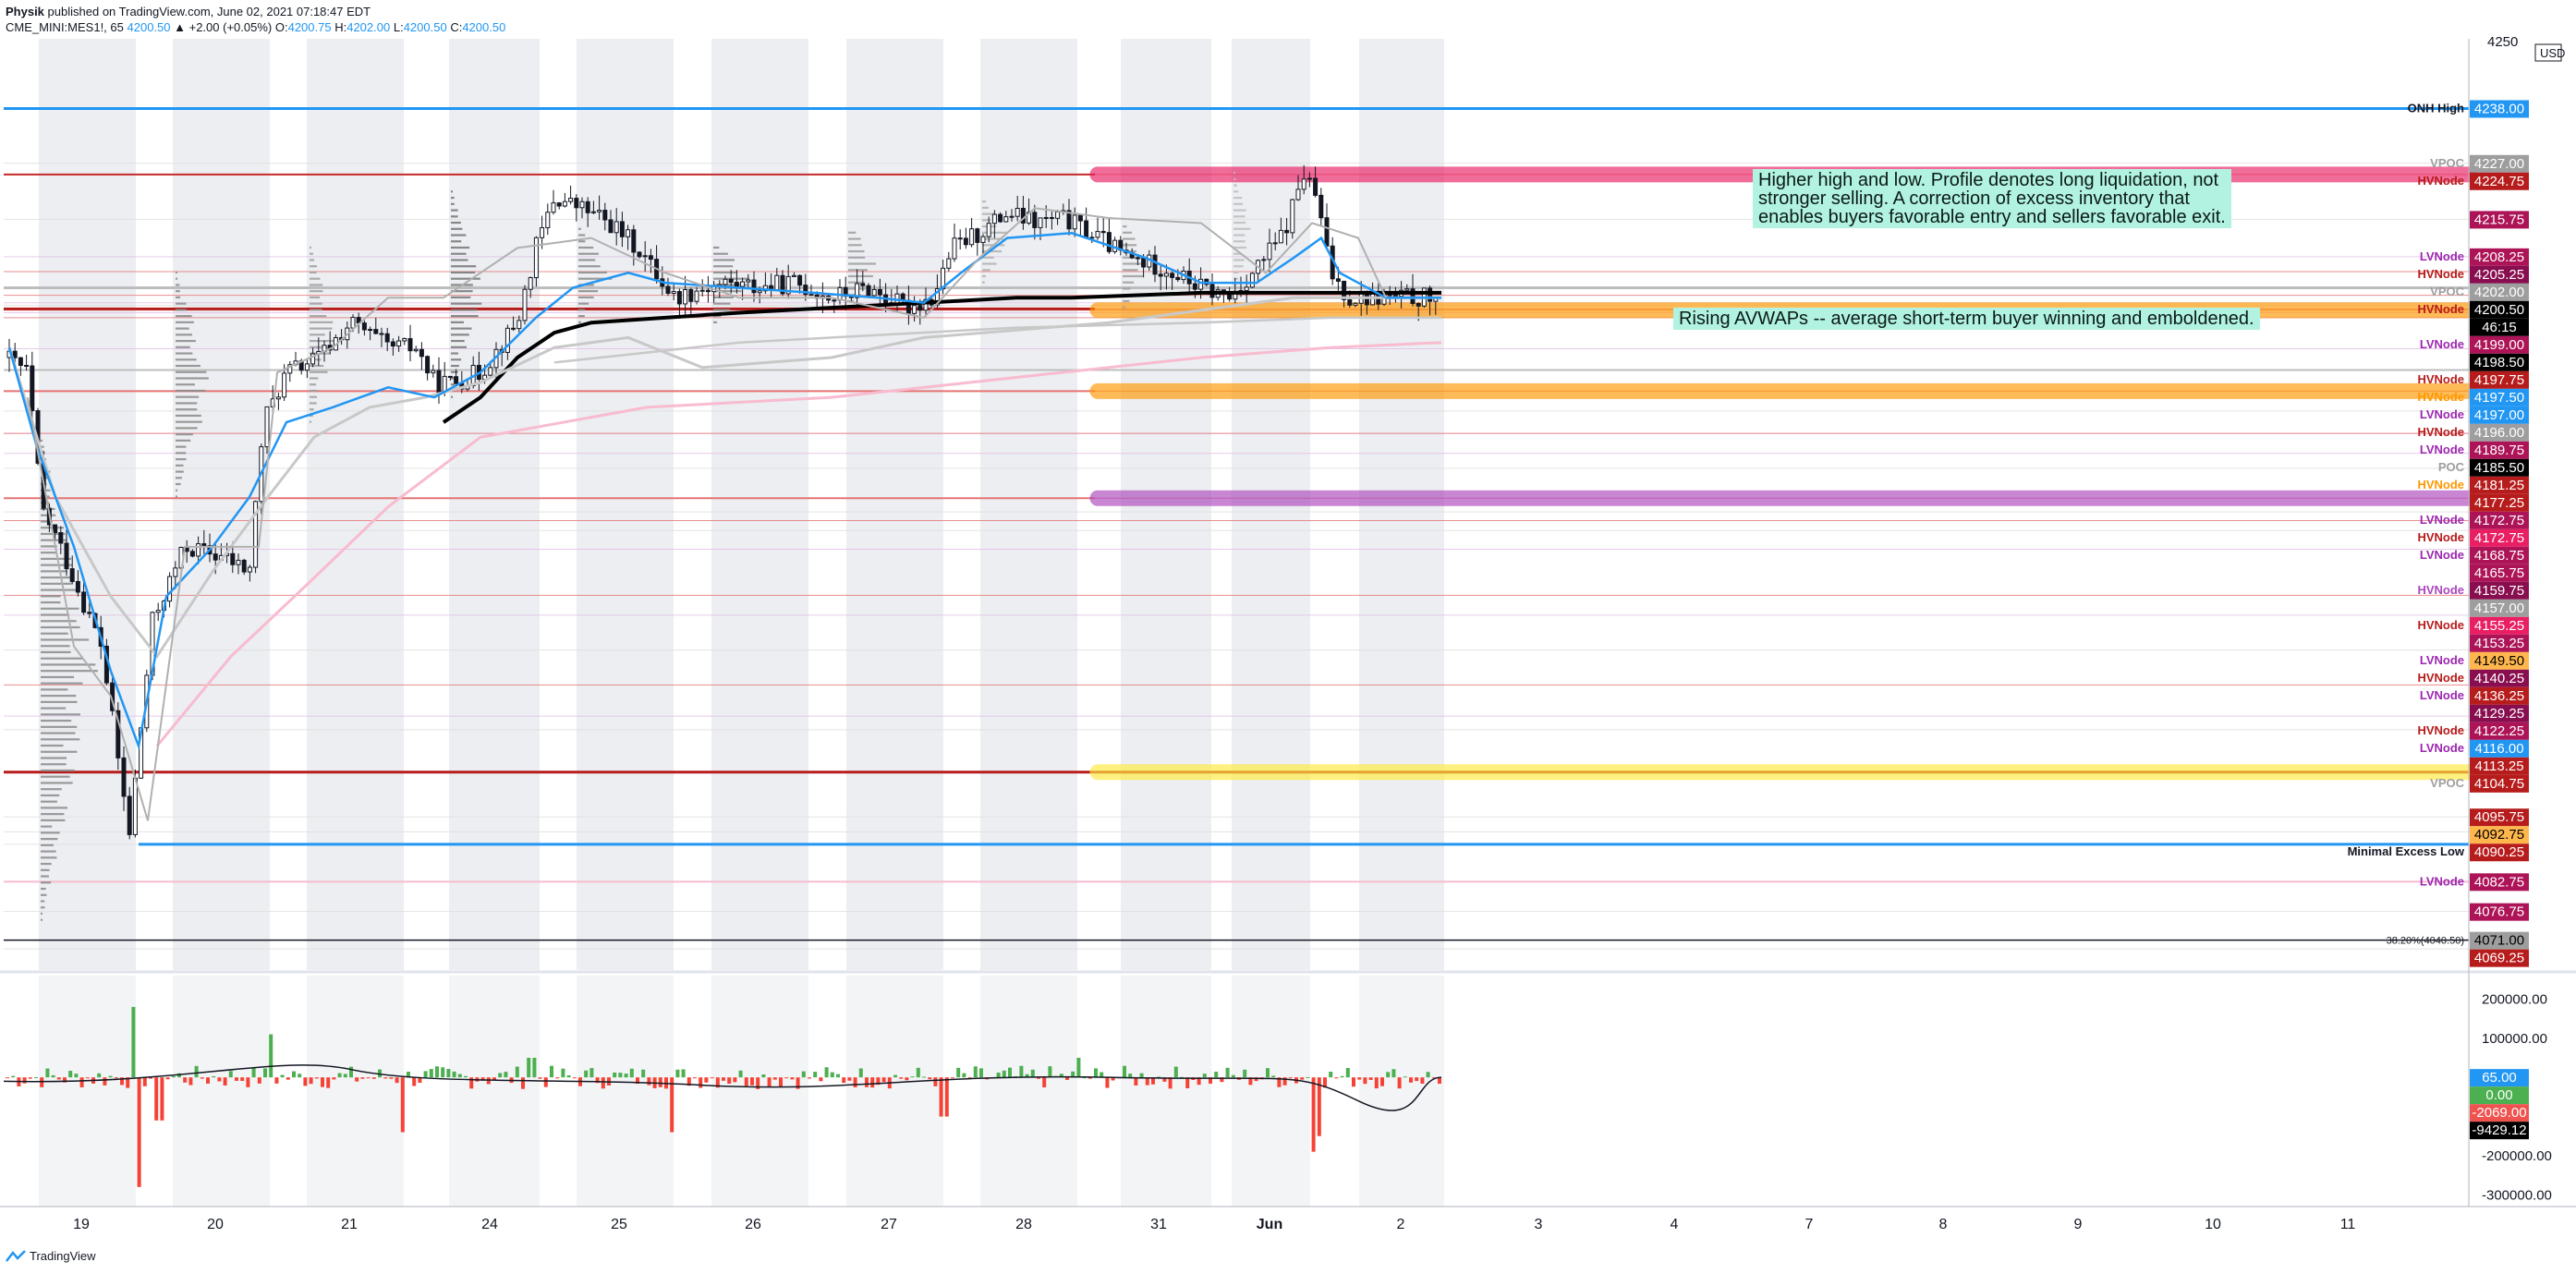  What do you see at coordinates (25, 11) in the screenshot?
I see `author-name: Physik` at bounding box center [25, 11].